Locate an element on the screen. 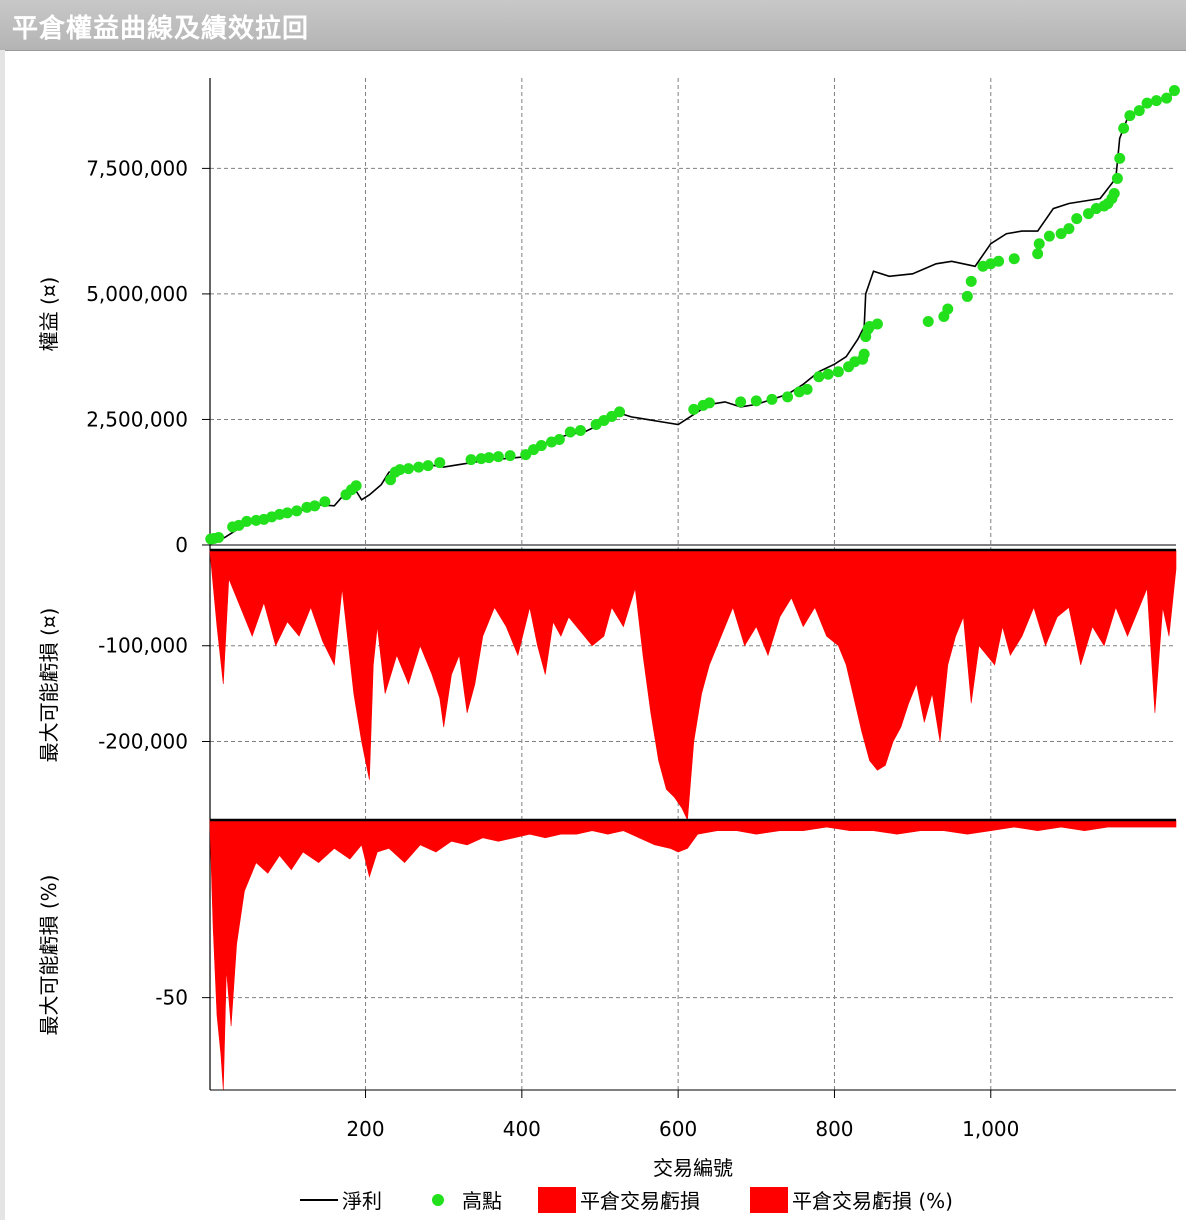  x-tick-label: 200 is located at coordinates (365, 1129).